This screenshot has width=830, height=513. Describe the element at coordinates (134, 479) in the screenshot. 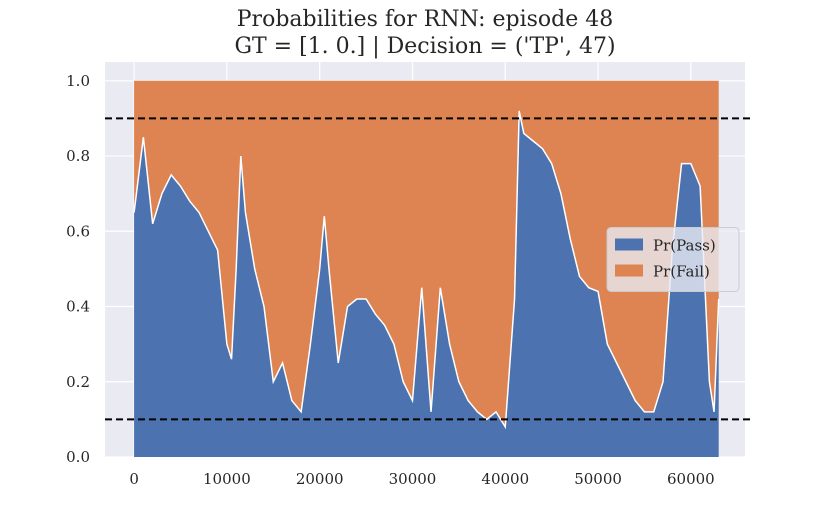

I see `x-tick-label: 0` at that location.